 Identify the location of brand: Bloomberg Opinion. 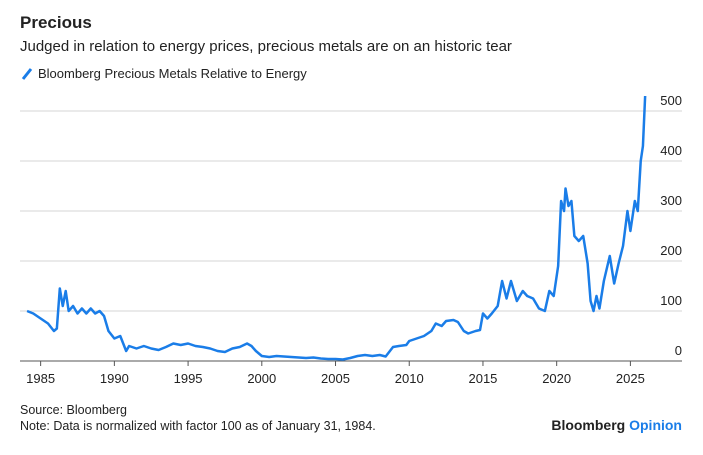
(616, 425).